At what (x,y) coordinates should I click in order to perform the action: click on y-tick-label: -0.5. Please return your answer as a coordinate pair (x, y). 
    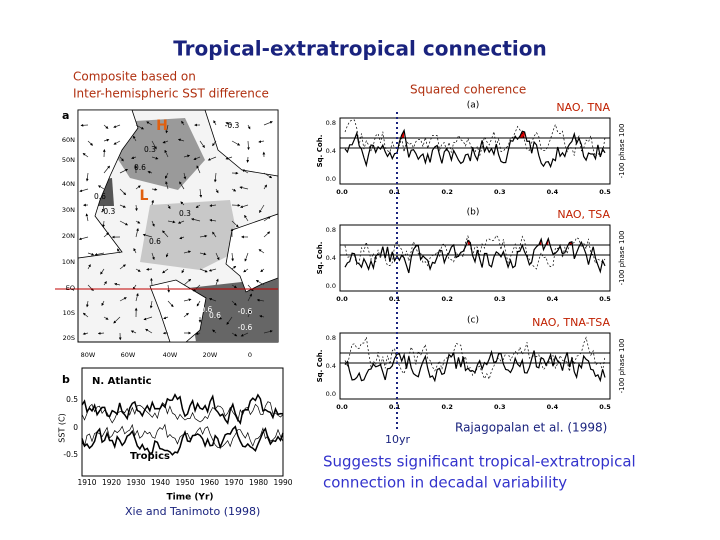
    Looking at the image, I should click on (70, 454).